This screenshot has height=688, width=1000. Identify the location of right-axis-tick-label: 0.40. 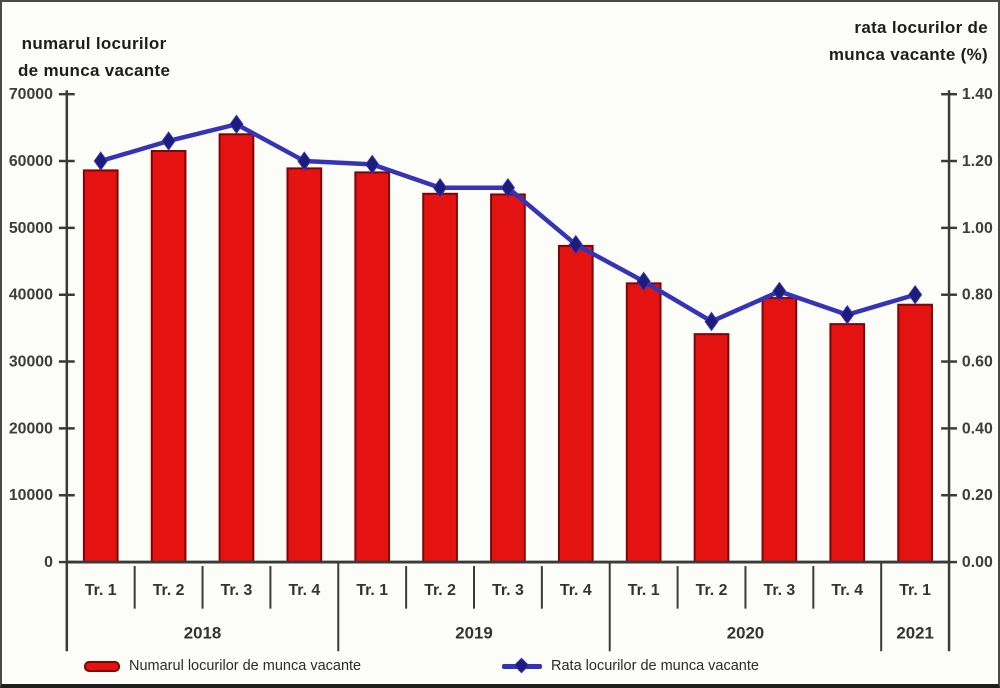
(977, 428).